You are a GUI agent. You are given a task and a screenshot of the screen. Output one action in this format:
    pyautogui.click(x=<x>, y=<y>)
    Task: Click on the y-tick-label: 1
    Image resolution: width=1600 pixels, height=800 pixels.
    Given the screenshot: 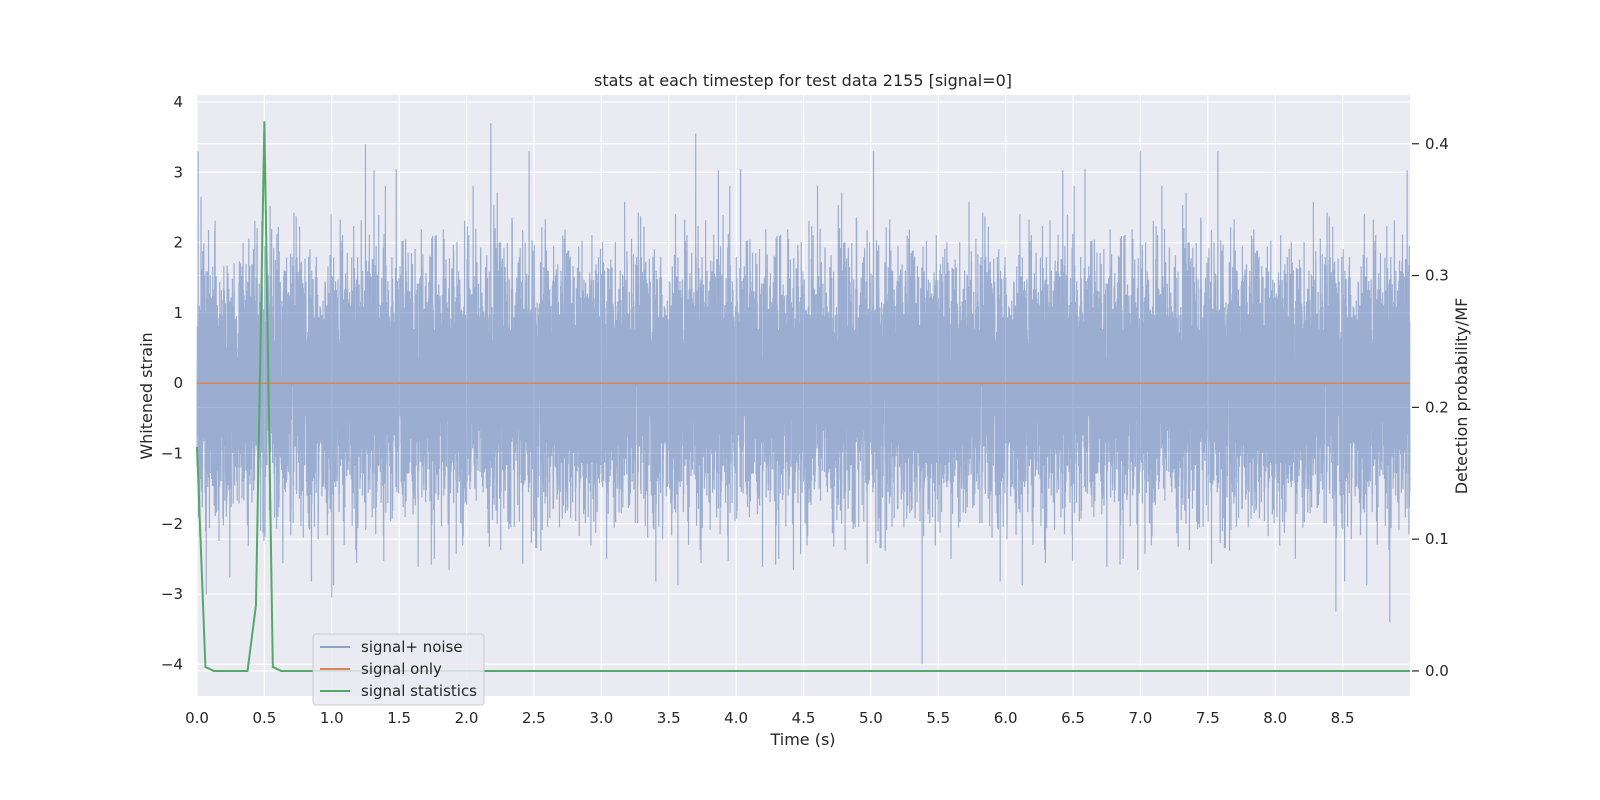 What is the action you would take?
    pyautogui.click(x=178, y=313)
    